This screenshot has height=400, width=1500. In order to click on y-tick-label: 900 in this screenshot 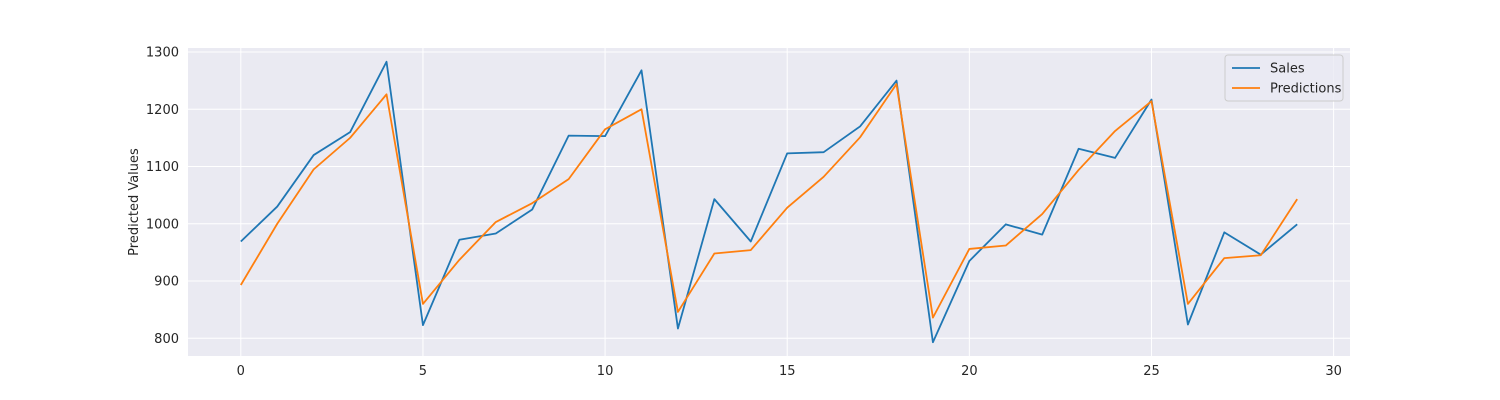, I will do `click(166, 282)`.